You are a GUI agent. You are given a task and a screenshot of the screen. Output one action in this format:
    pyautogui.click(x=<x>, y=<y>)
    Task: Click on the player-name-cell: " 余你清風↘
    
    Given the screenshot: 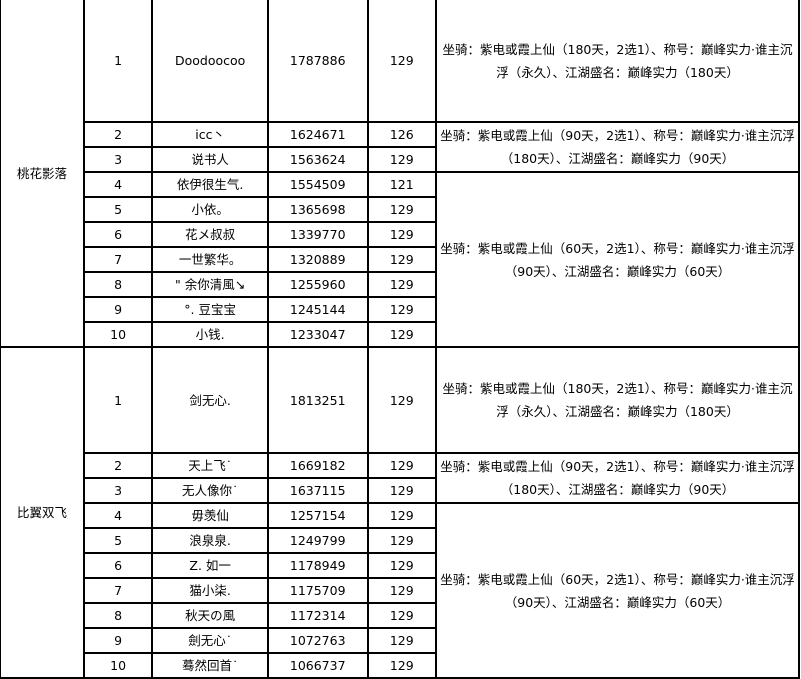 What is the action you would take?
    pyautogui.click(x=210, y=284)
    